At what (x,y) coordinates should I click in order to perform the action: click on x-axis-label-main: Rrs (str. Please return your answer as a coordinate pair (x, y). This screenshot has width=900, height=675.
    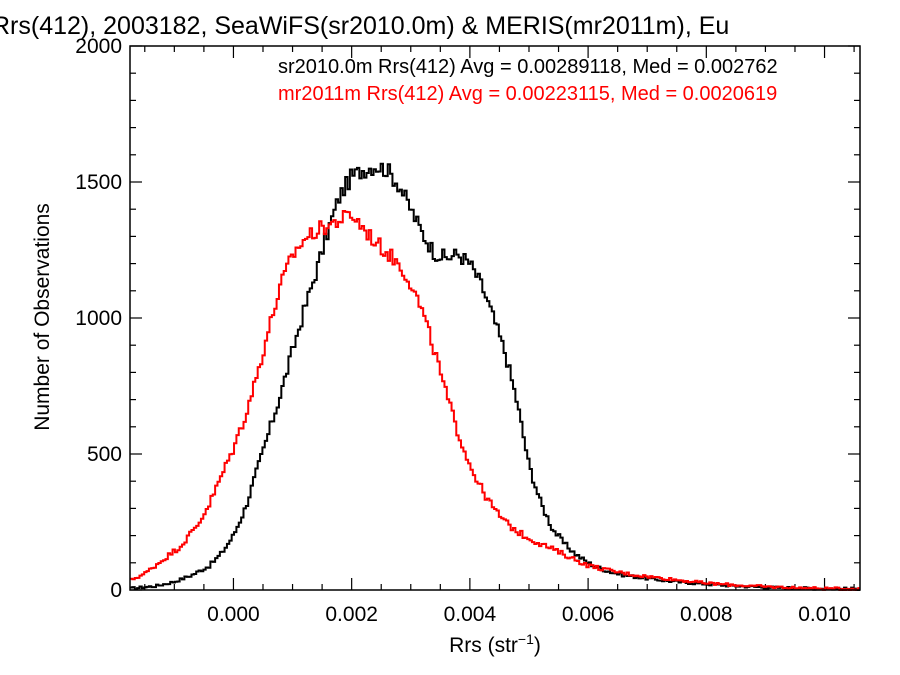
    Looking at the image, I should click on (483, 645).